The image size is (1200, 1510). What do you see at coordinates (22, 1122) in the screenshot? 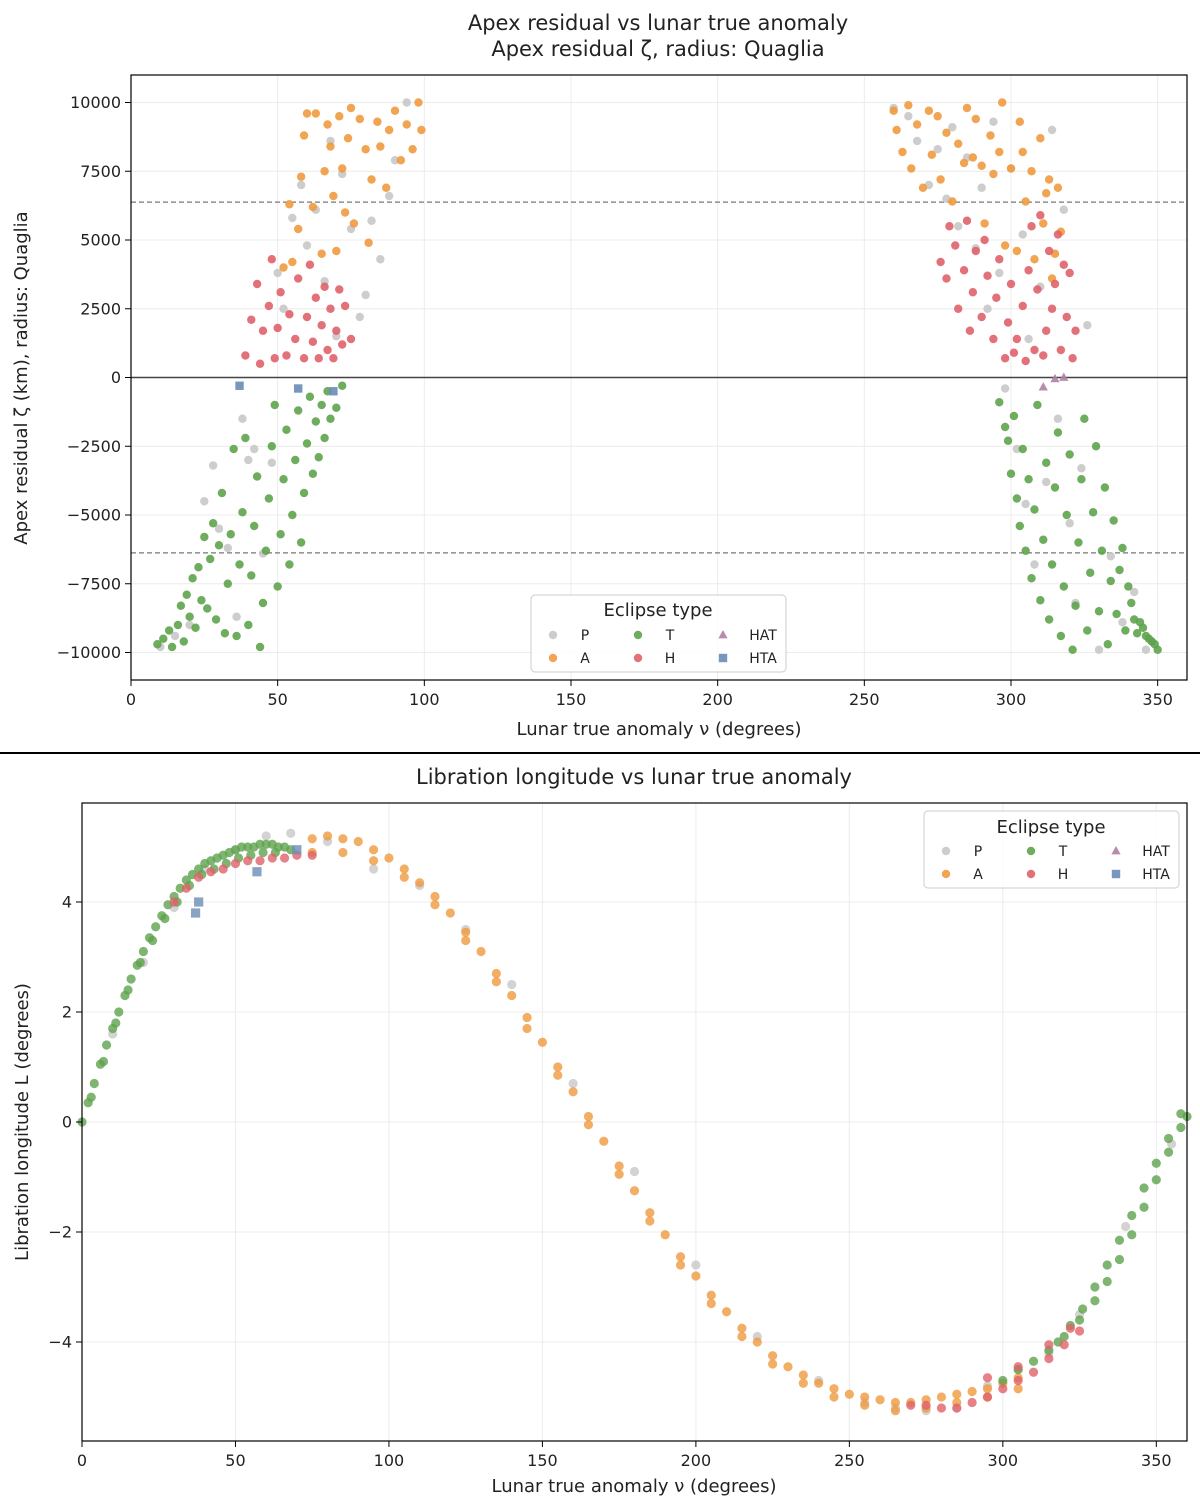
I see `y-axis-label: Libration longitude L (degrees)` at bounding box center [22, 1122].